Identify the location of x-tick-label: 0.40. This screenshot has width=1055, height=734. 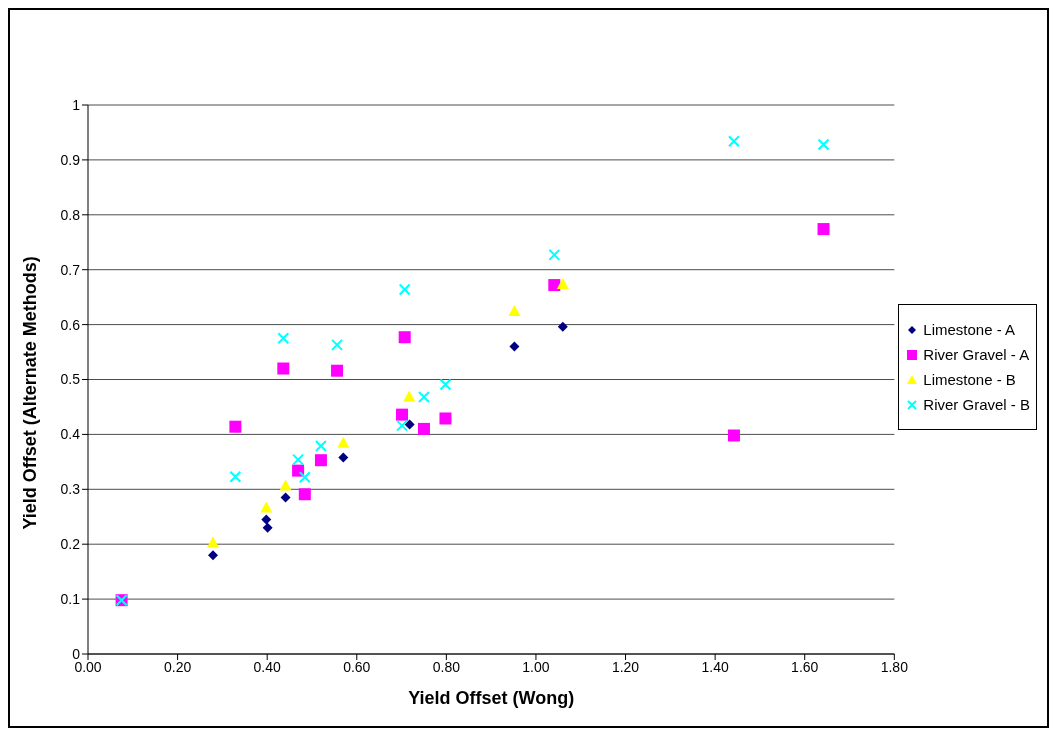
(267, 666).